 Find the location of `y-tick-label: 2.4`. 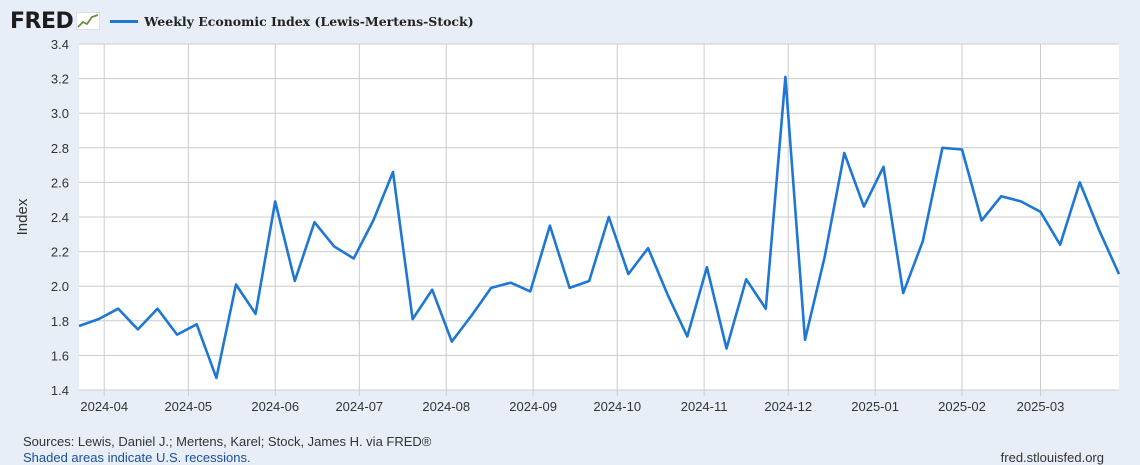

y-tick-label: 2.4 is located at coordinates (60, 217).